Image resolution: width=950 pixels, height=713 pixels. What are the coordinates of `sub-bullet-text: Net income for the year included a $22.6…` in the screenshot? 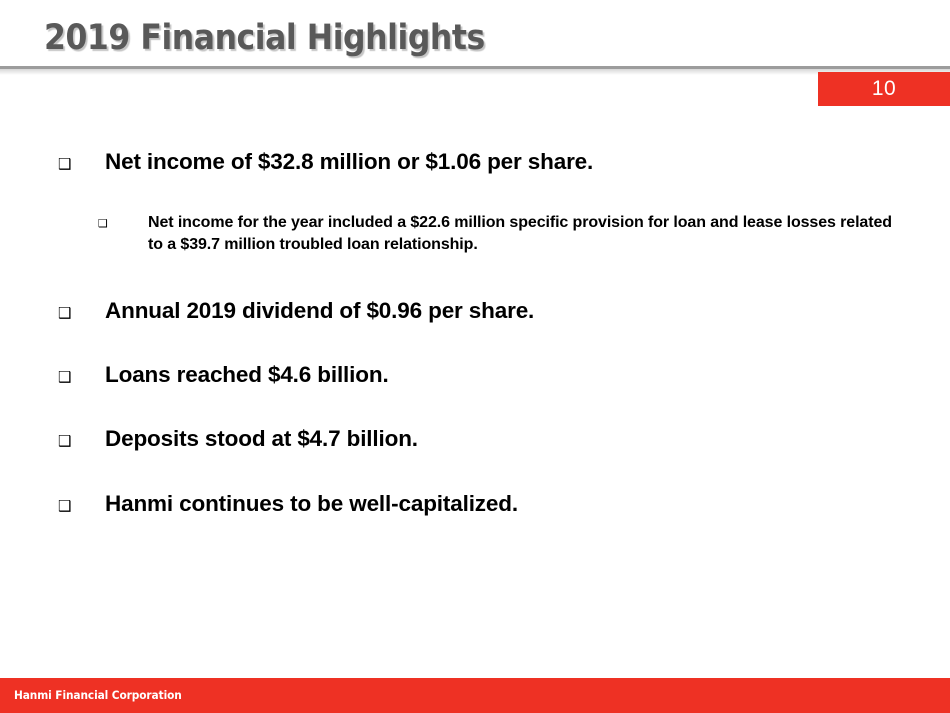 It's located at (520, 233).